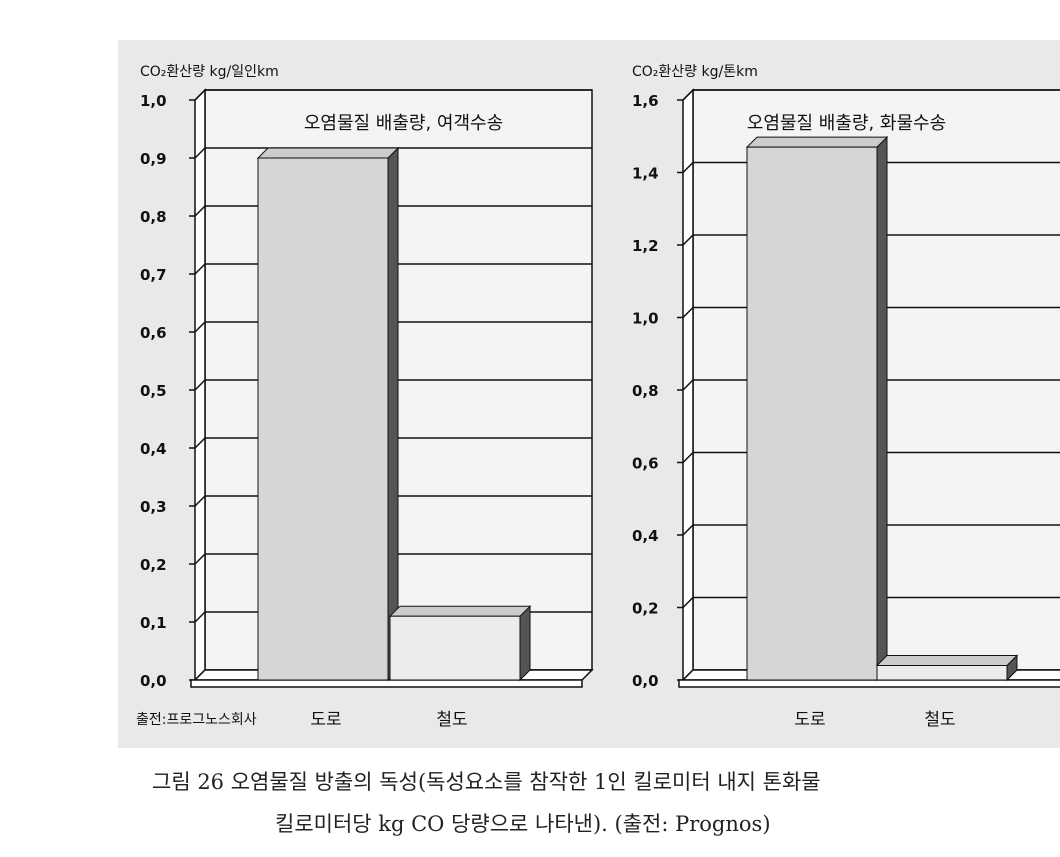 The height and width of the screenshot is (857, 1060). What do you see at coordinates (153, 275) in the screenshot?
I see `y-tick-label: 0,7` at bounding box center [153, 275].